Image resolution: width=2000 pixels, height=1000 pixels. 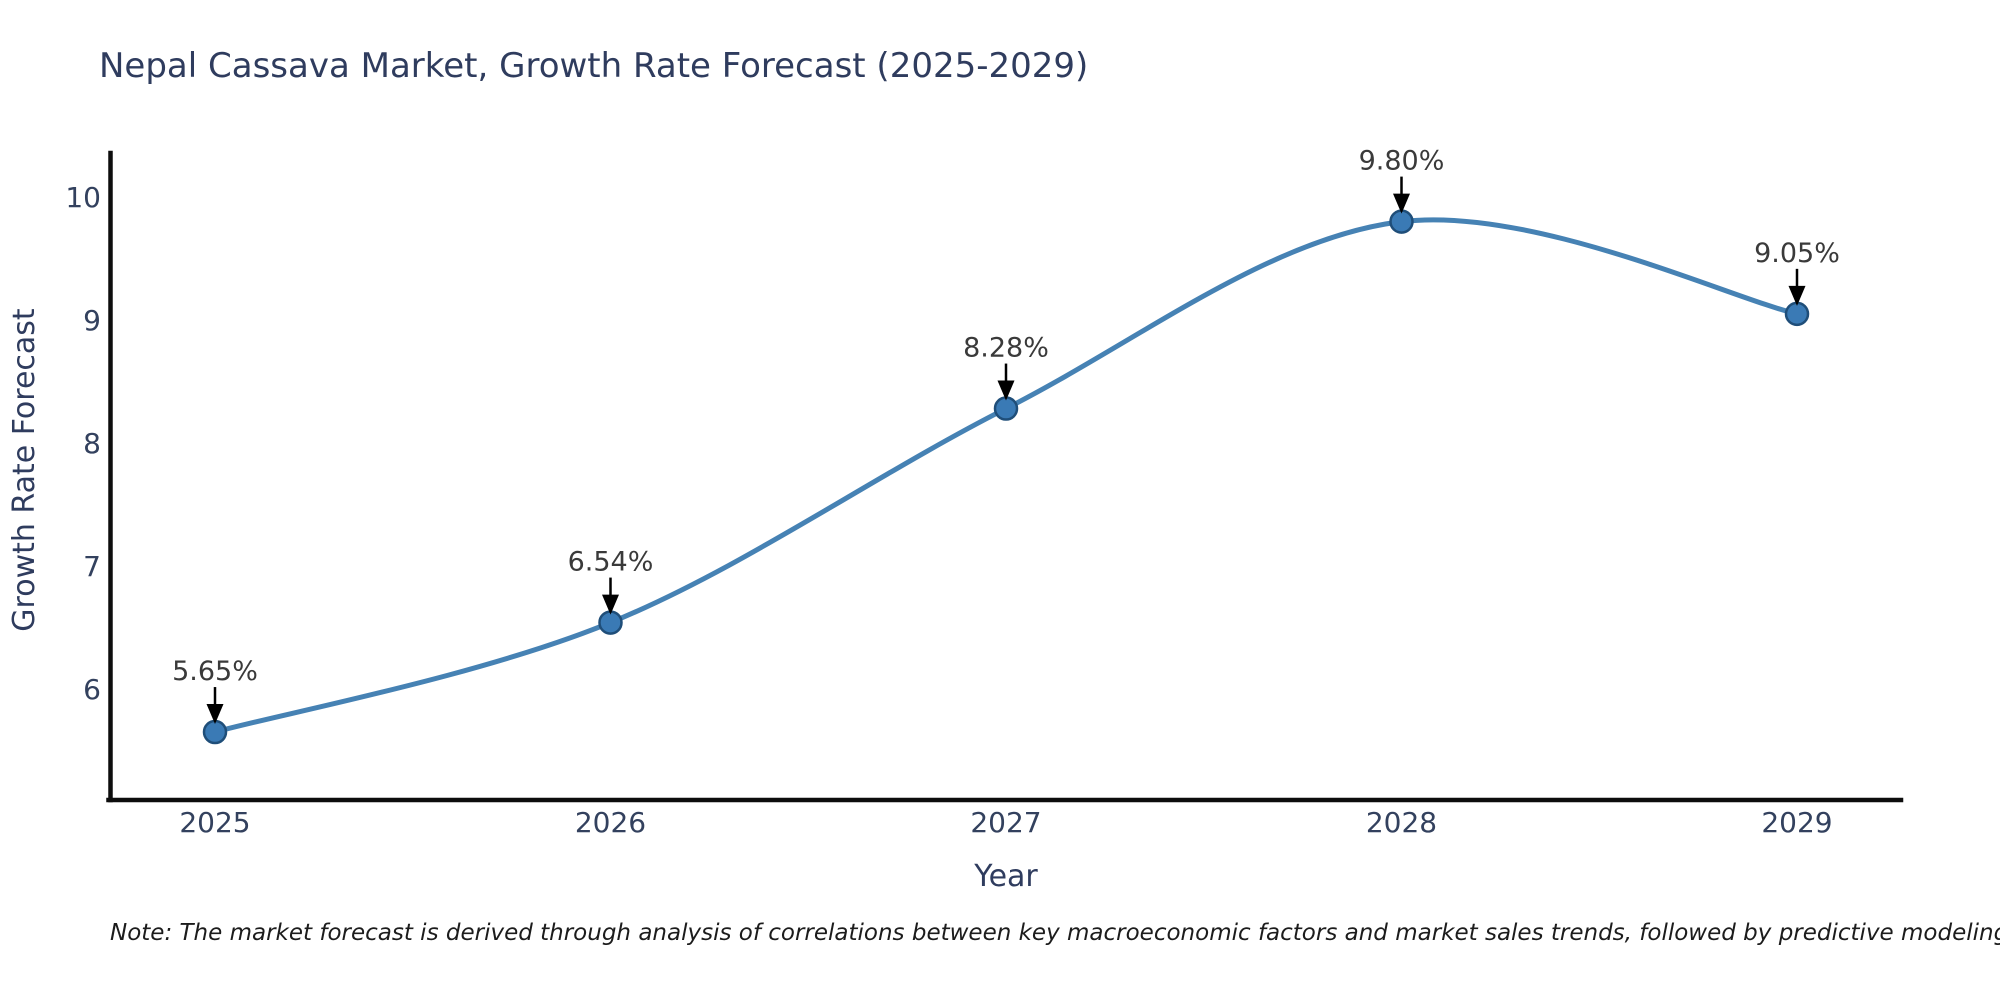 I want to click on x-axis-tick-labels: 2025 2026 2027 2028 2029, so click(x=1005, y=822).